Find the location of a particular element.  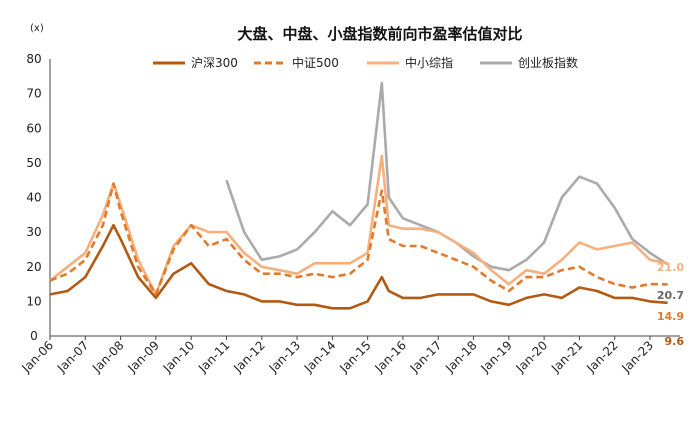

y-axis: 0 10 20 30 40 50 60 70 80 is located at coordinates (38, 197).